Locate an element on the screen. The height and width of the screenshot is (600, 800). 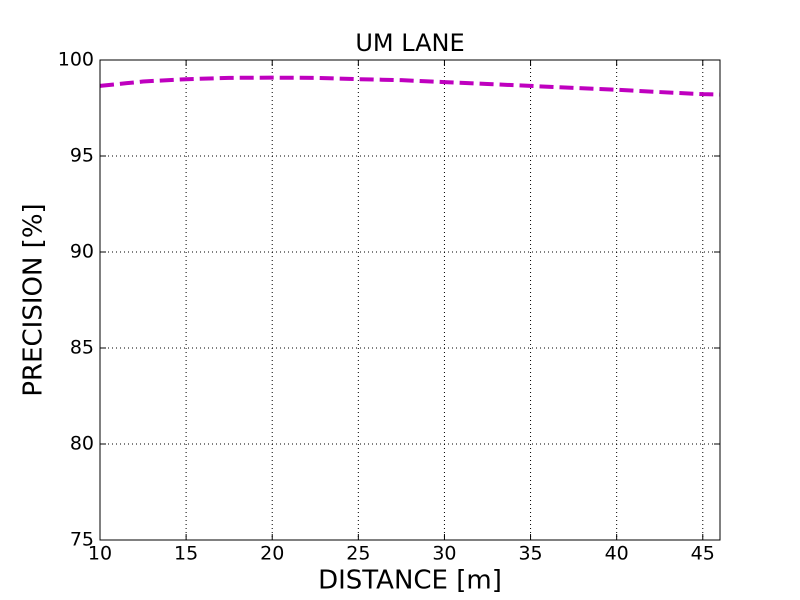
x-tick-label: 10 is located at coordinates (100, 554).